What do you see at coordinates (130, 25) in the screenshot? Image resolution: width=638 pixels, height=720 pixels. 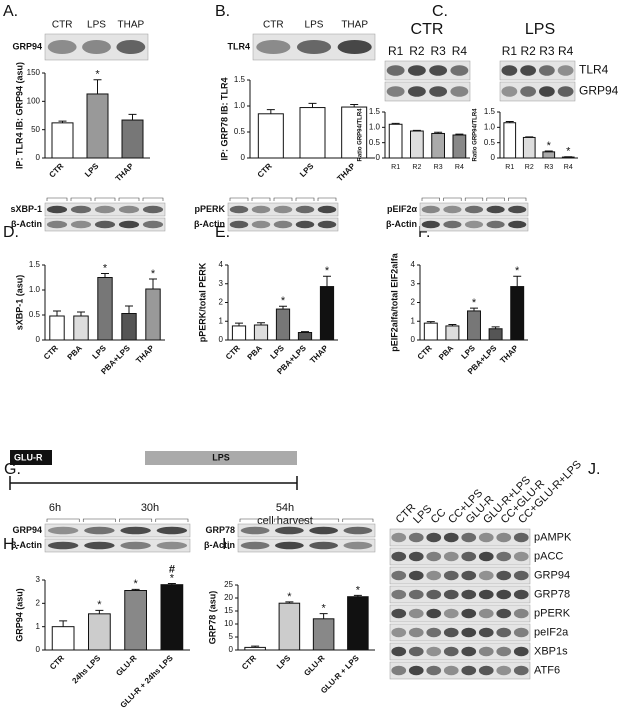 I see `lane-label: THAP` at bounding box center [130, 25].